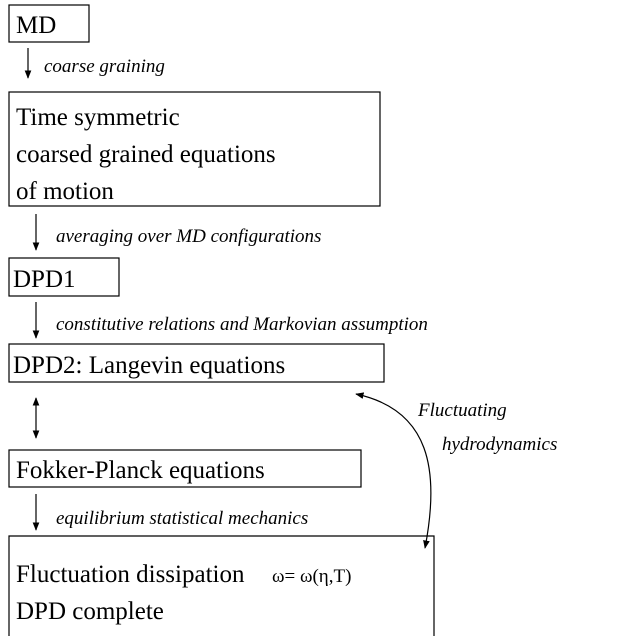 This screenshot has height=636, width=618. I want to click on node-text: DPD2: Langevin equations, so click(149, 365).